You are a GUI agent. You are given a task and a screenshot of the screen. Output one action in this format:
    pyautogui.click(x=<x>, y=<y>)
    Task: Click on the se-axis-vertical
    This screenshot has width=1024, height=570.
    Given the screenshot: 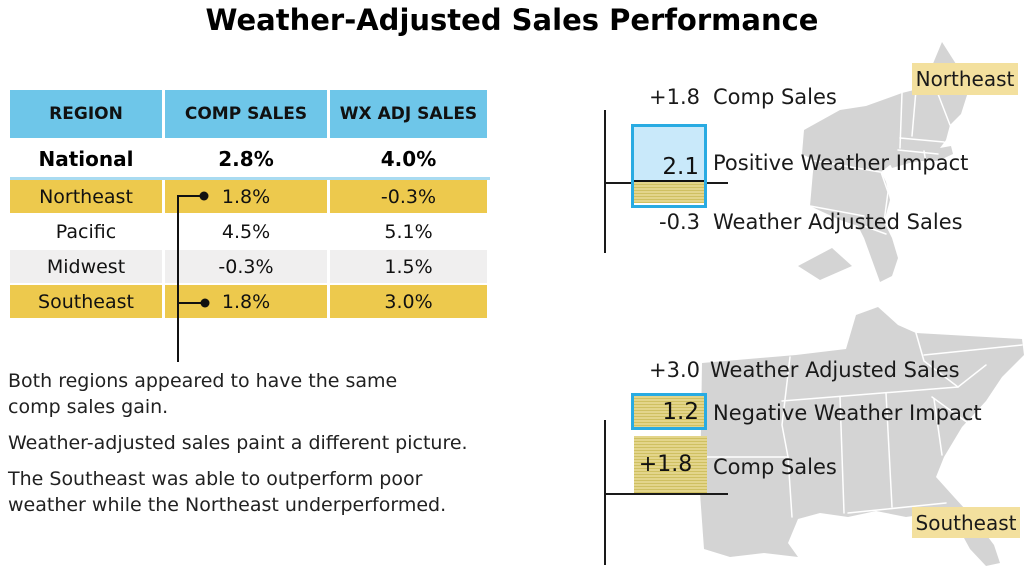 What is the action you would take?
    pyautogui.click(x=605, y=492)
    